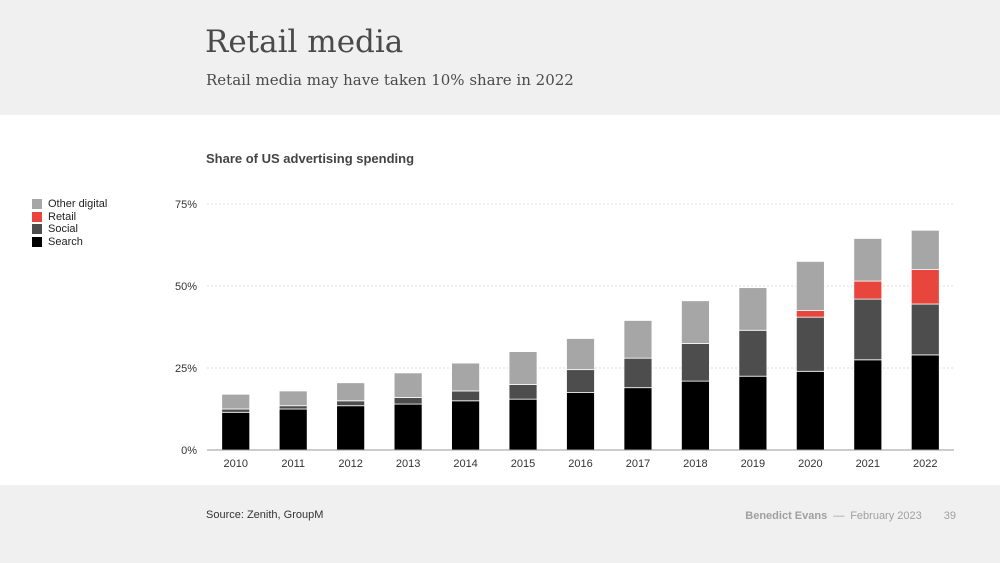  I want to click on legend-swatch-social, so click(37, 229).